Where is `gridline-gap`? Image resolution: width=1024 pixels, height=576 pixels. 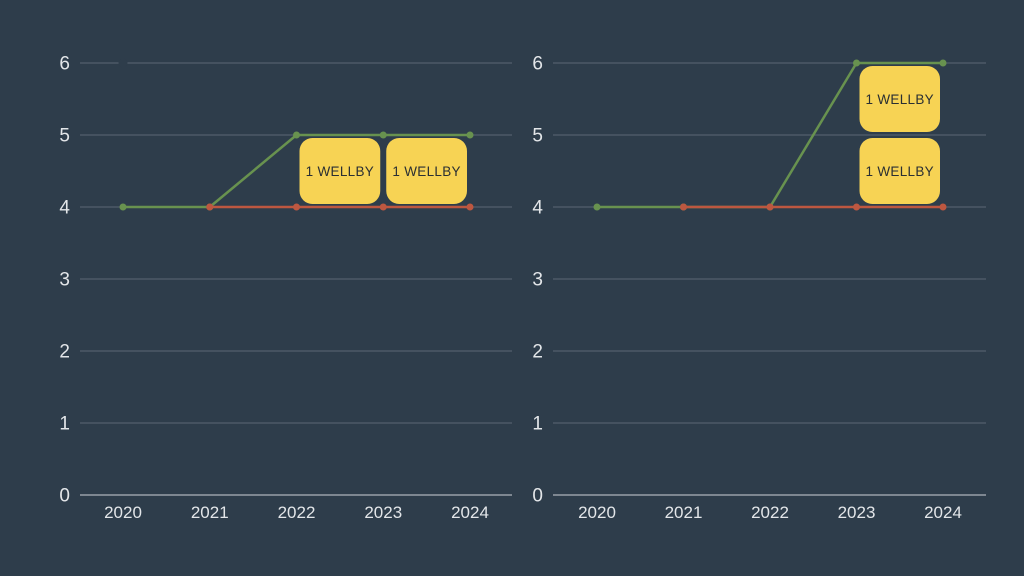
gridline-gap is located at coordinates (123, 63).